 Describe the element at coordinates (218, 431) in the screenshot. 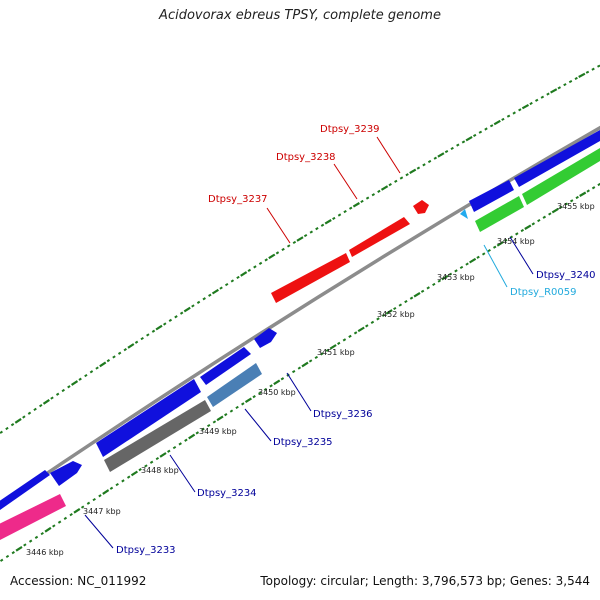

I see `kbp-tick-label: 3449 kbp` at that location.